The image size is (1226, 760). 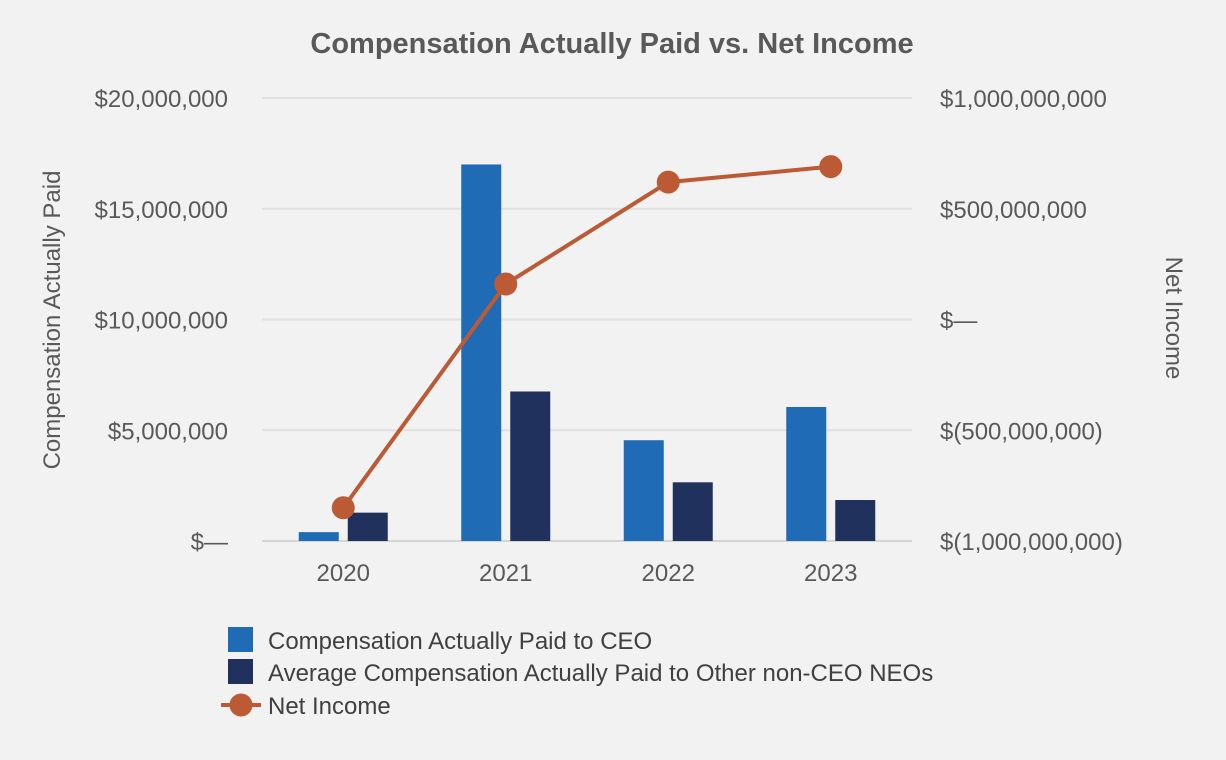 I want to click on left-axis-title: Compensation Actually Paid, so click(x=52, y=320).